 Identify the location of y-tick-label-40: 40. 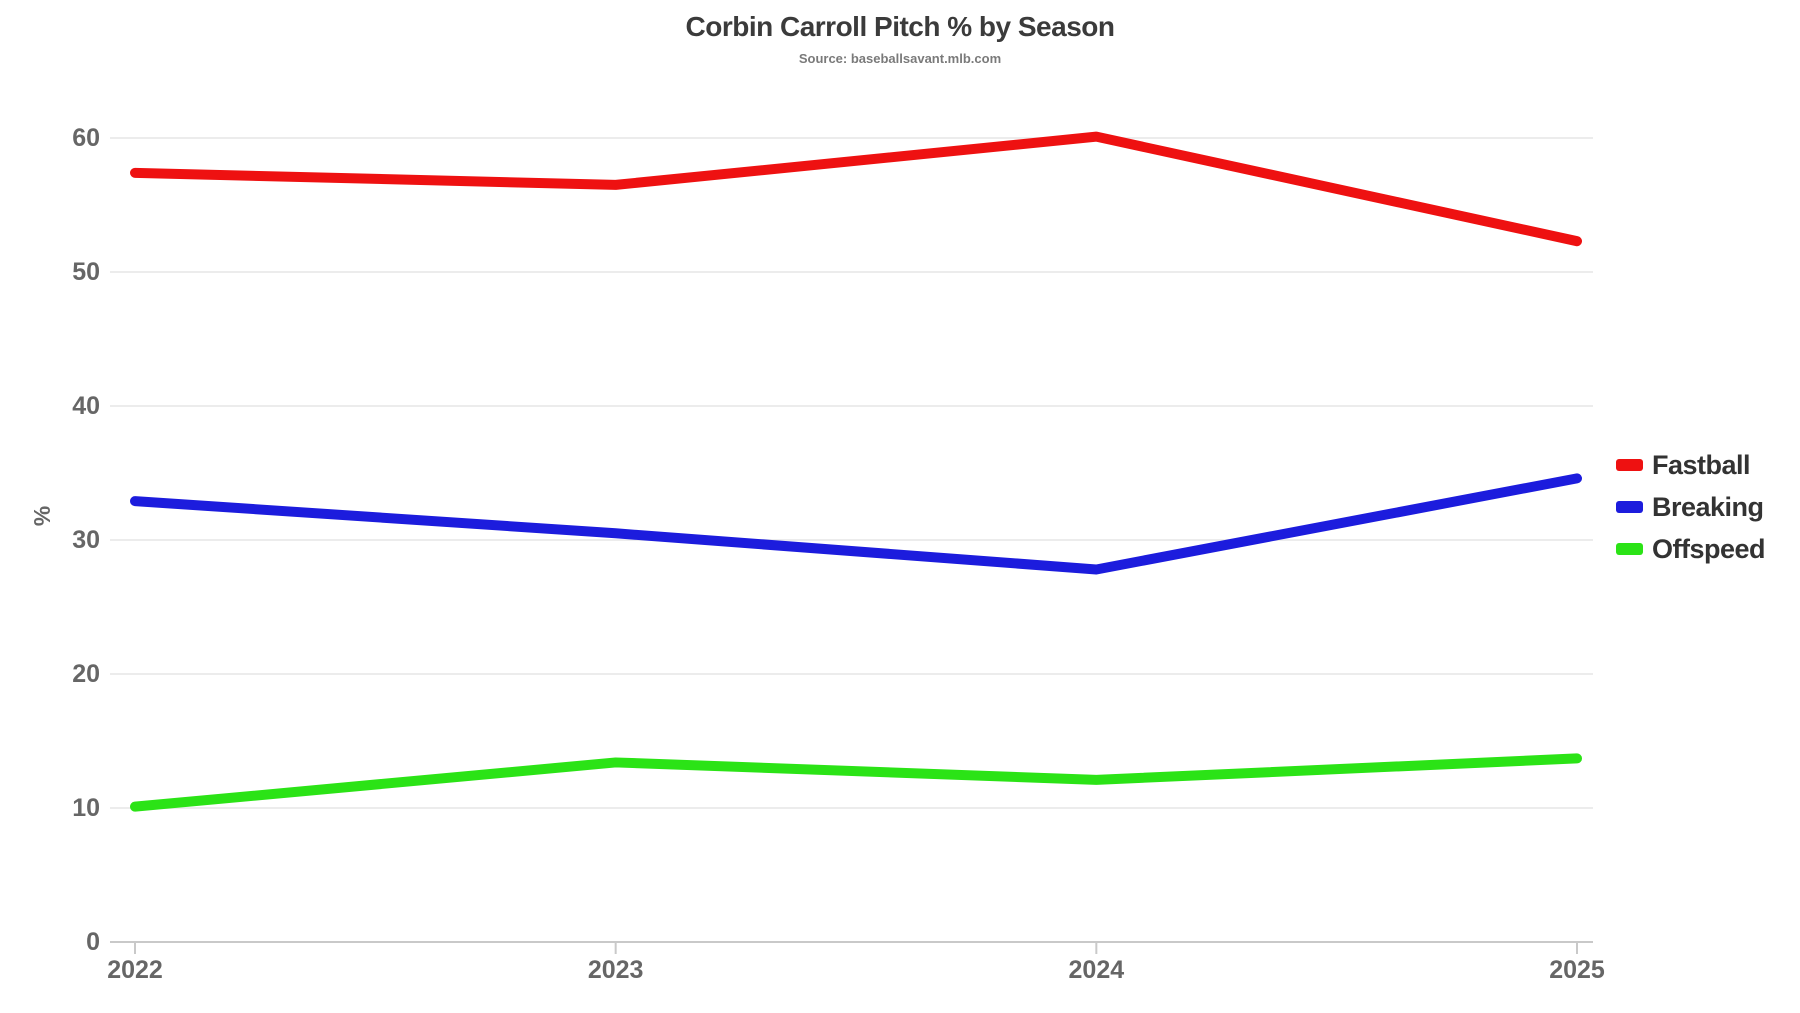
(86, 406).